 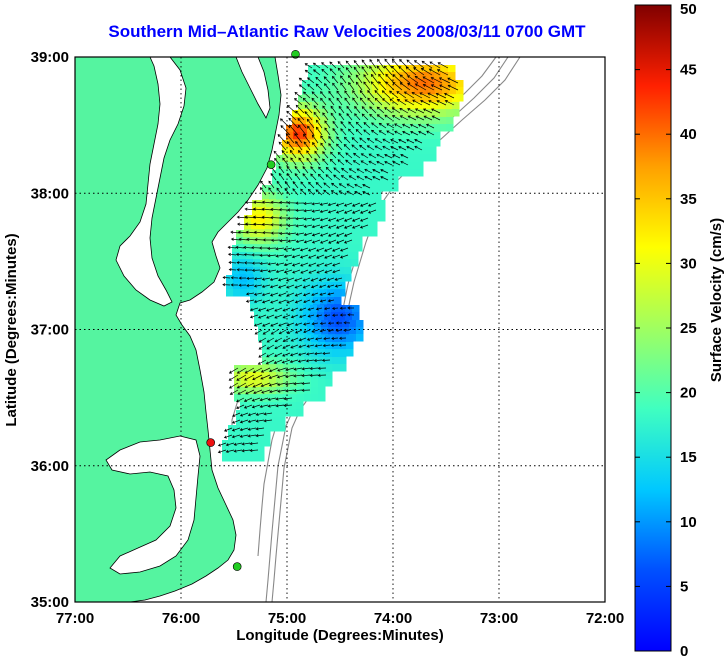 What do you see at coordinates (151, 182) in the screenshot?
I see `chesapeake-bay` at bounding box center [151, 182].